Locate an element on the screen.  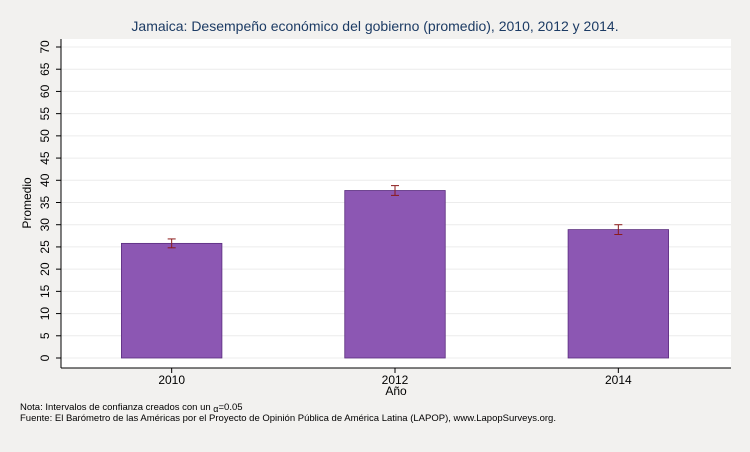
error-bar-2012 is located at coordinates (395, 190).